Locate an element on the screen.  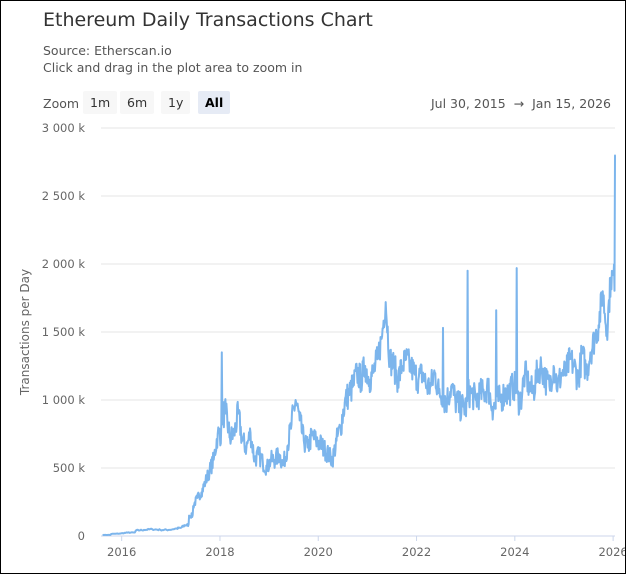
zoom-label: Zoom is located at coordinates (61, 103).